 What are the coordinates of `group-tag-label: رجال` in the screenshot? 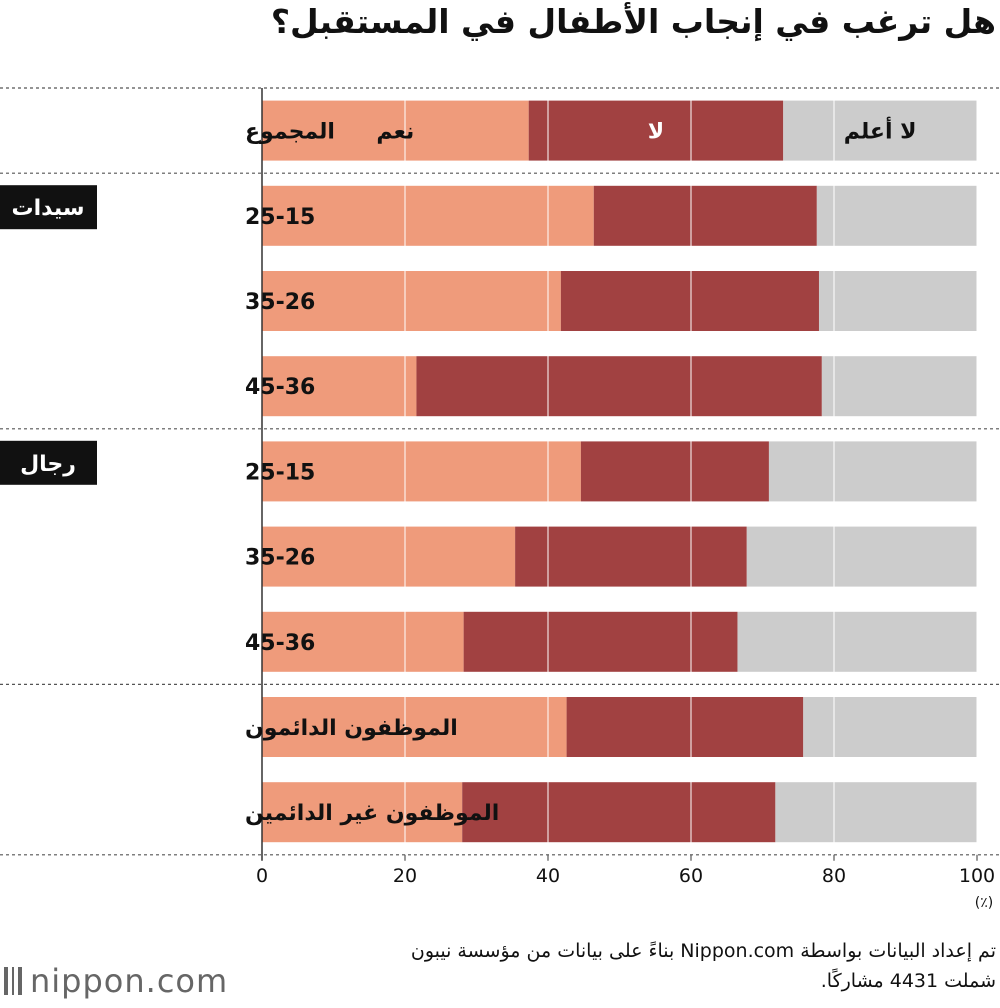 It's located at (48, 464).